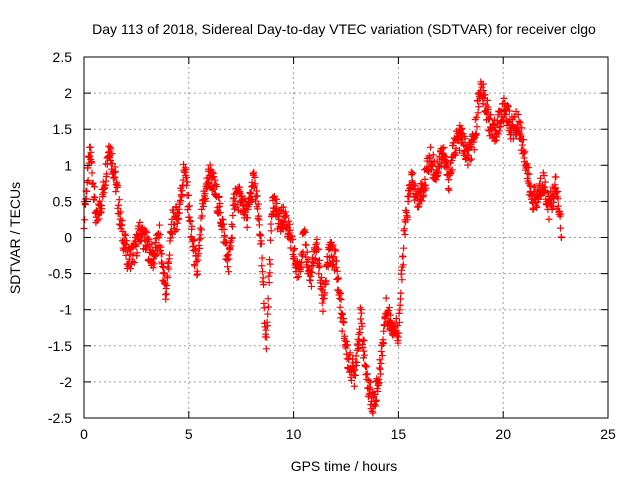  What do you see at coordinates (60, 418) in the screenshot?
I see `y-tick-label: -2.5` at bounding box center [60, 418].